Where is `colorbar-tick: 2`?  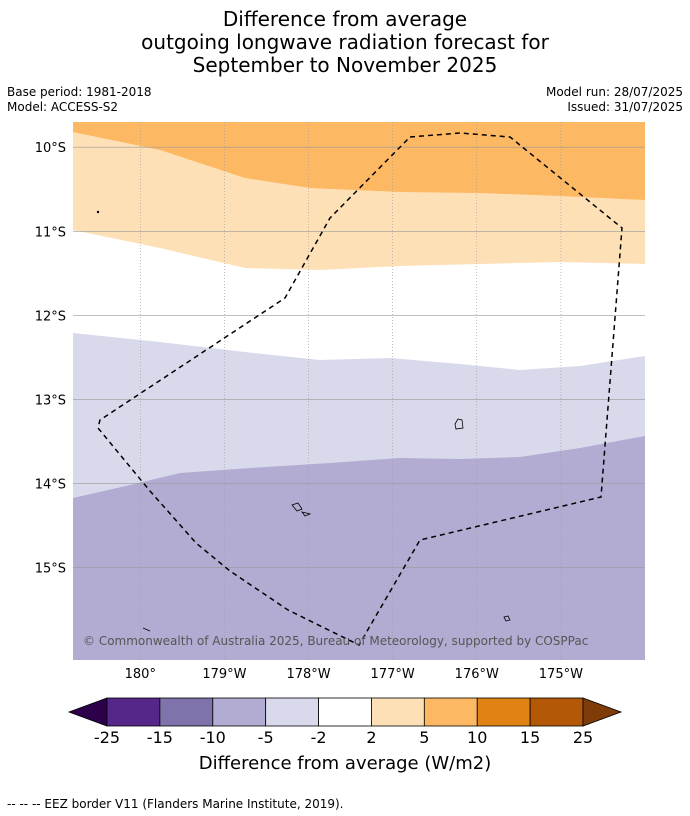
colorbar-tick: 2 is located at coordinates (371, 737).